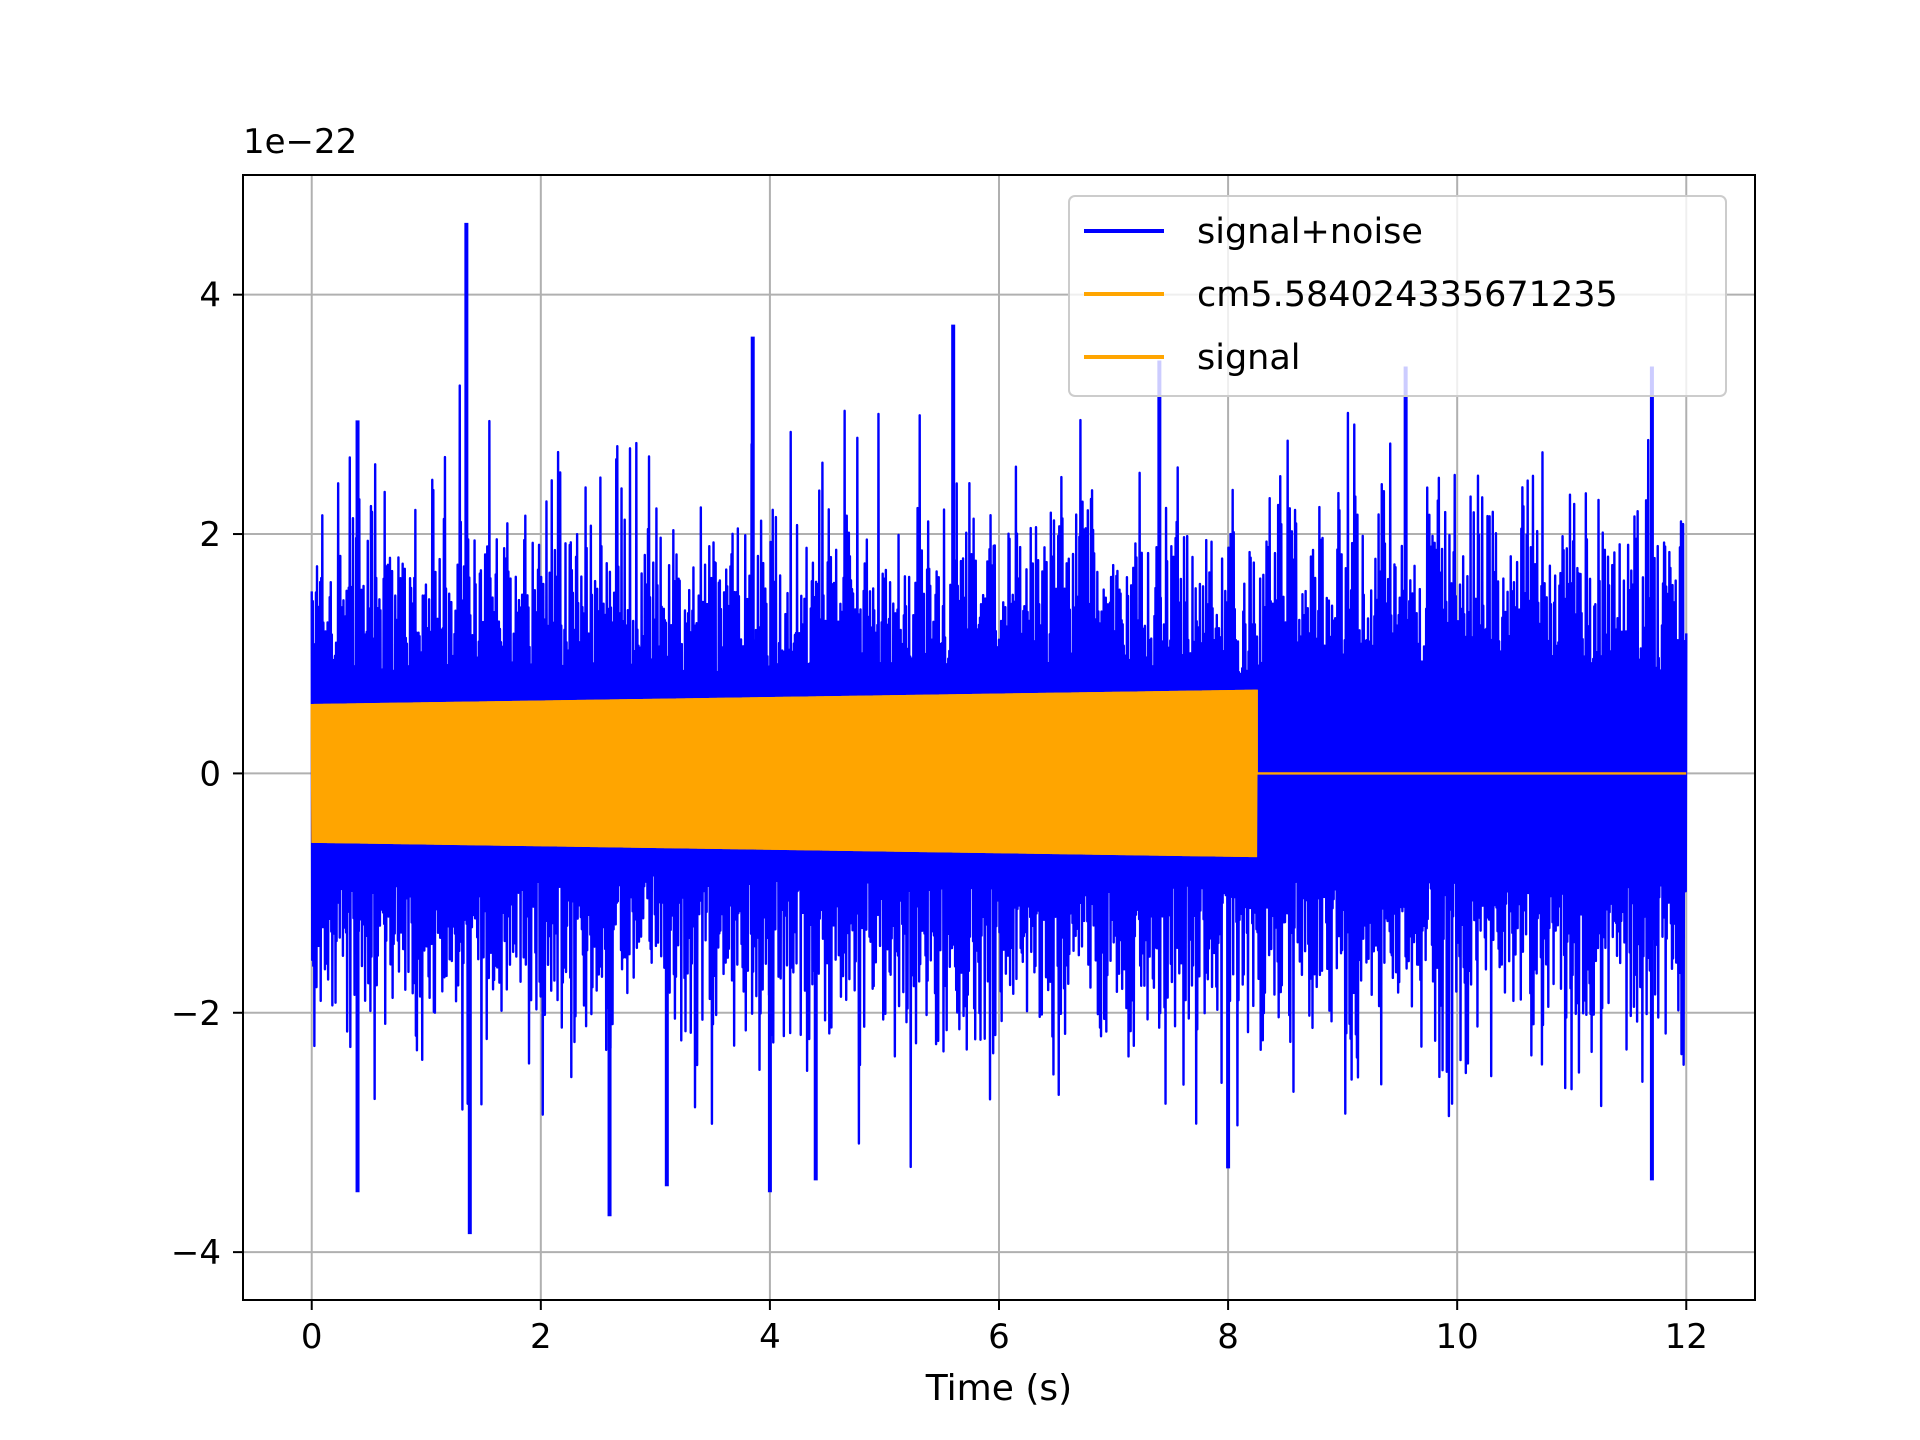 The height and width of the screenshot is (1440, 1920). Describe the element at coordinates (784, 773) in the screenshot. I see `signal-envelope-fill` at that location.